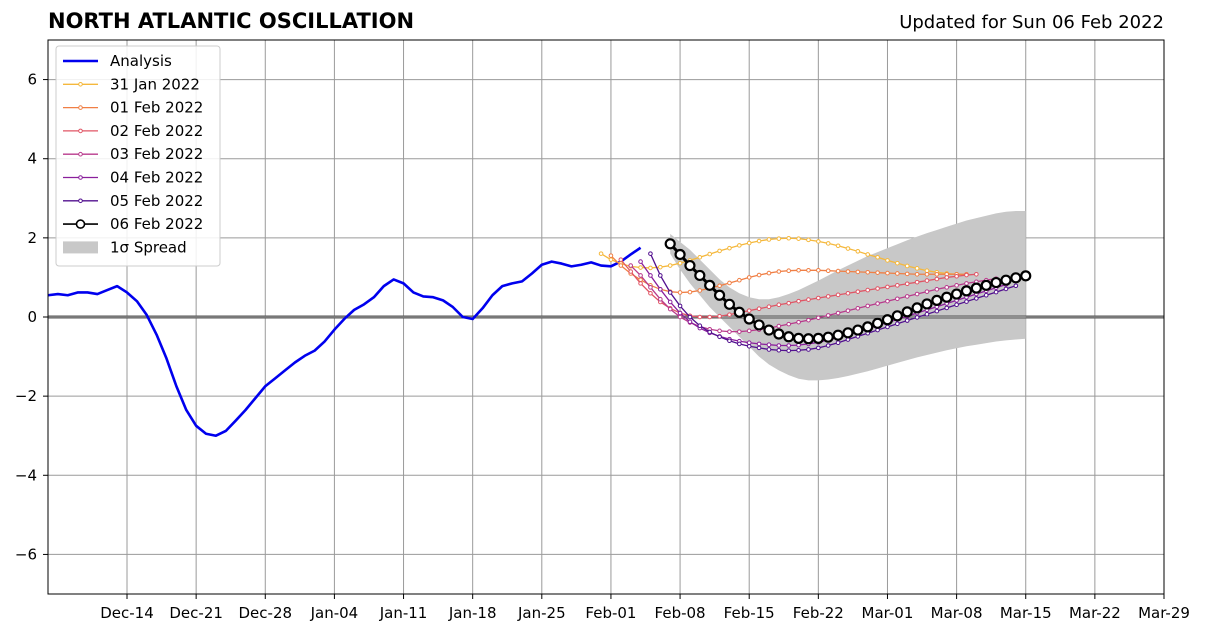 The image size is (1205, 633). What do you see at coordinates (32, 80) in the screenshot?
I see `y-tick-label: 6` at bounding box center [32, 80].